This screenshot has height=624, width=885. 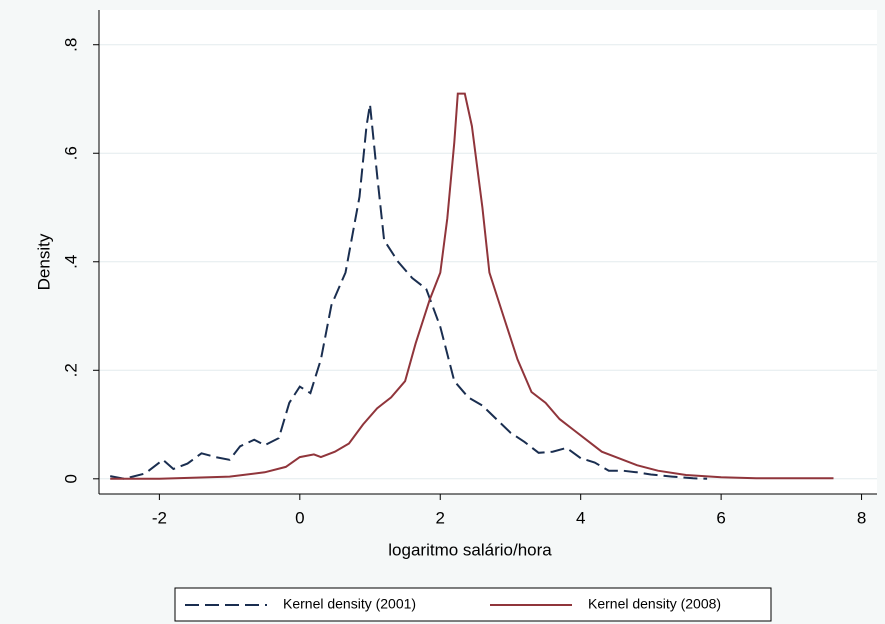 What do you see at coordinates (440, 517) in the screenshot?
I see `x-tick-label: 2` at bounding box center [440, 517].